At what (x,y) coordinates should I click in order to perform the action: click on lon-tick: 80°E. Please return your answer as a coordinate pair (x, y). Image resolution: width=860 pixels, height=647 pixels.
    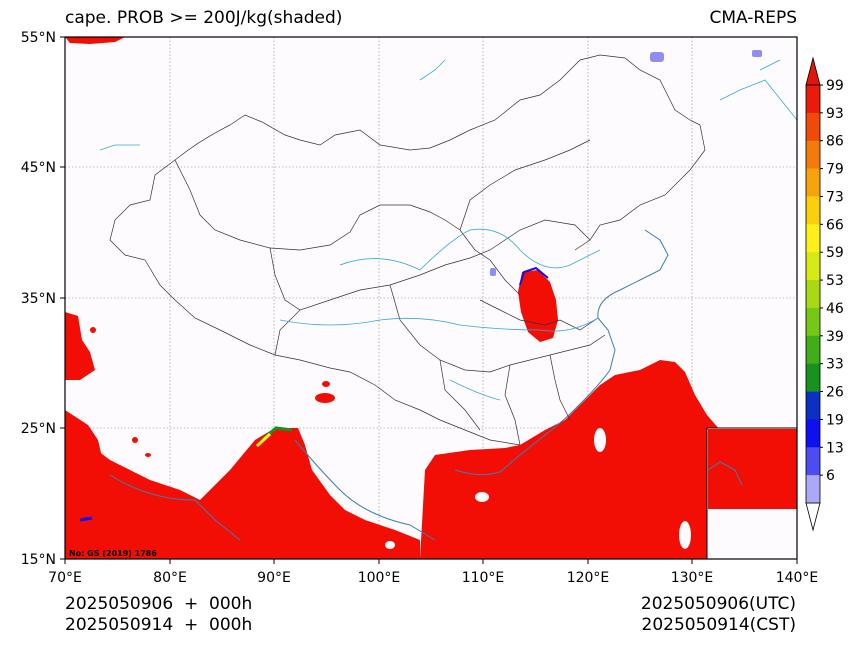
    Looking at the image, I should click on (170, 578).